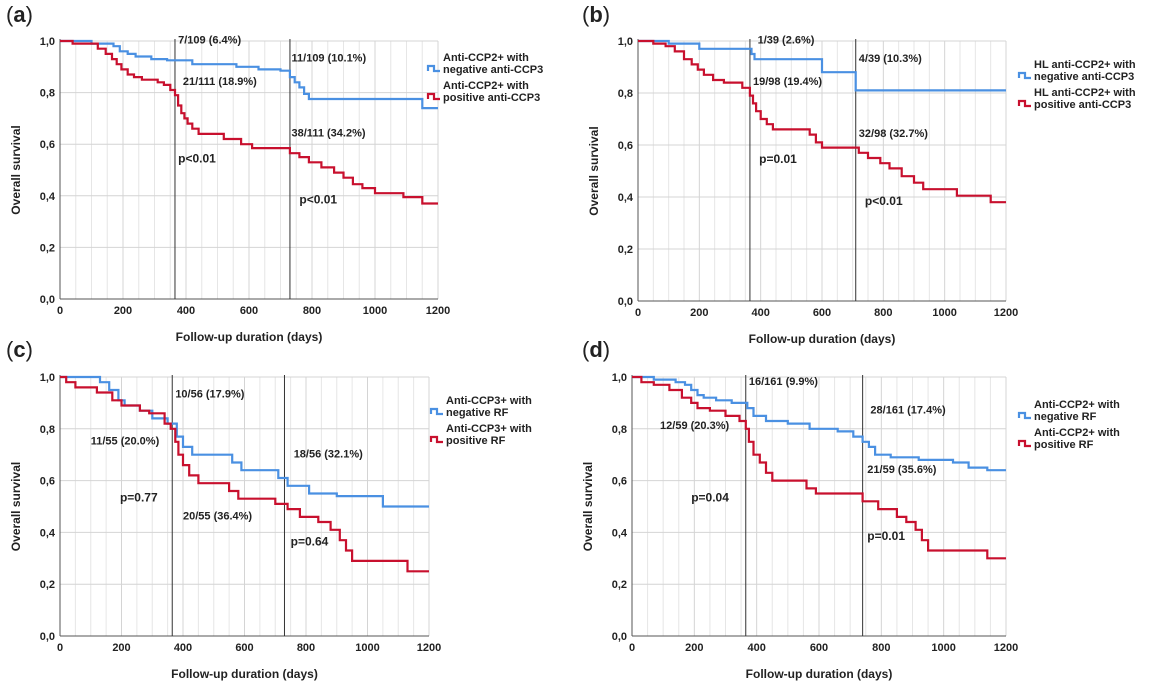 The image size is (1160, 688). I want to click on legend-entry-0: Anti-CCP2+ with, so click(486, 58).